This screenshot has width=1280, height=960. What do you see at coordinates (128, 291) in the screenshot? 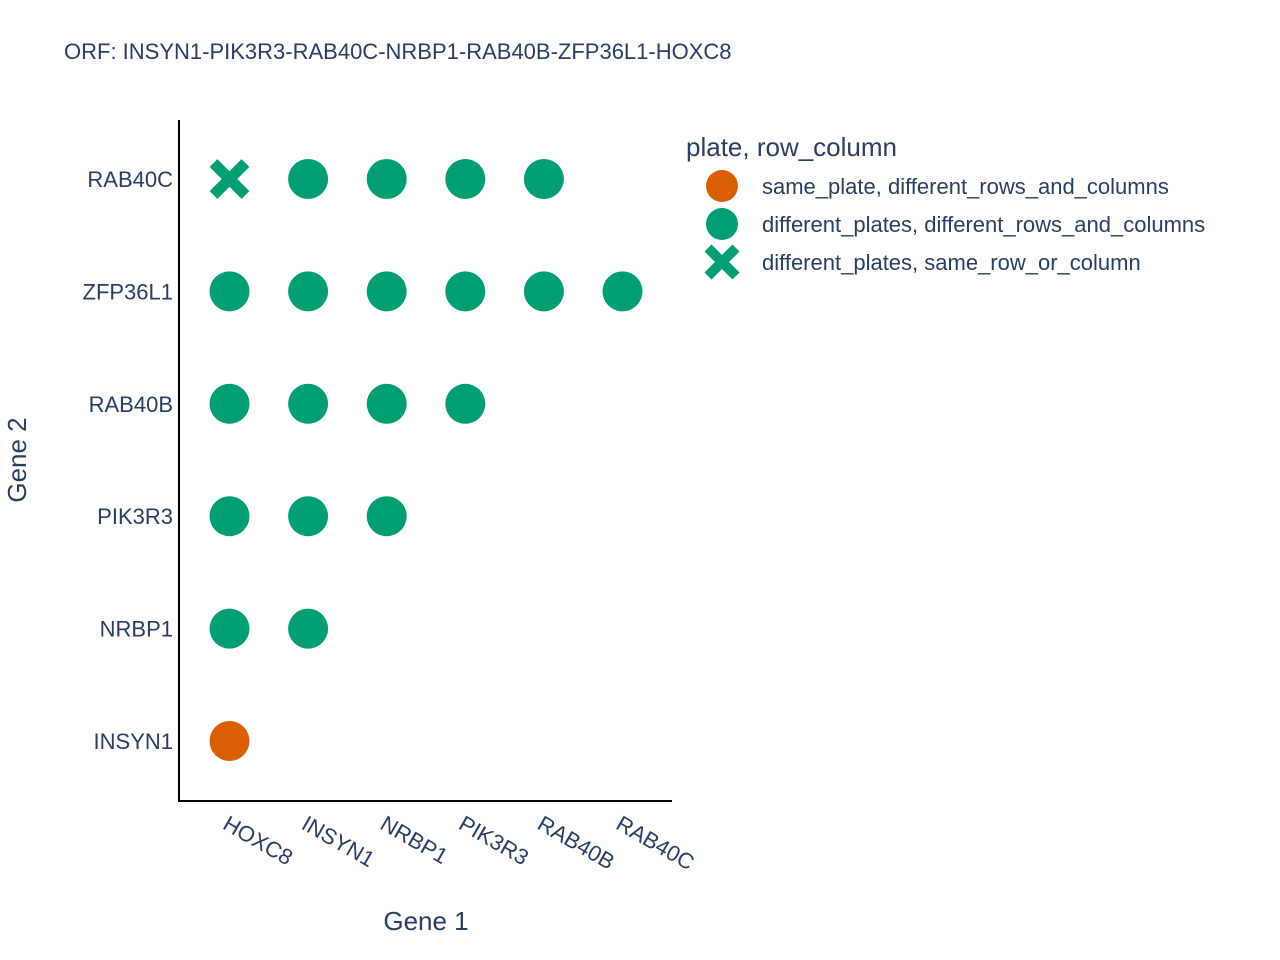
I see `y-tick-label-zfp36l1: ZFP36L1` at bounding box center [128, 291].